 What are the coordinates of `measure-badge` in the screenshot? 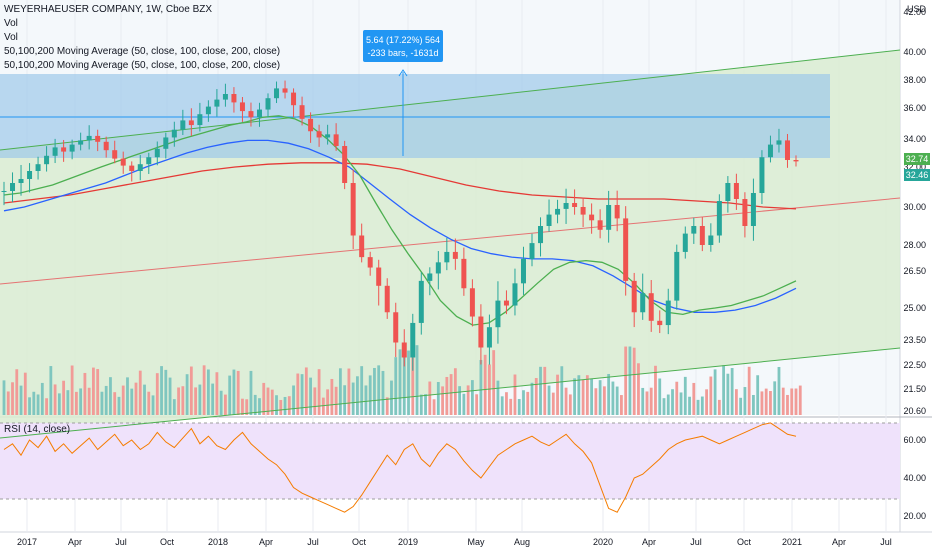 It's located at (403, 46).